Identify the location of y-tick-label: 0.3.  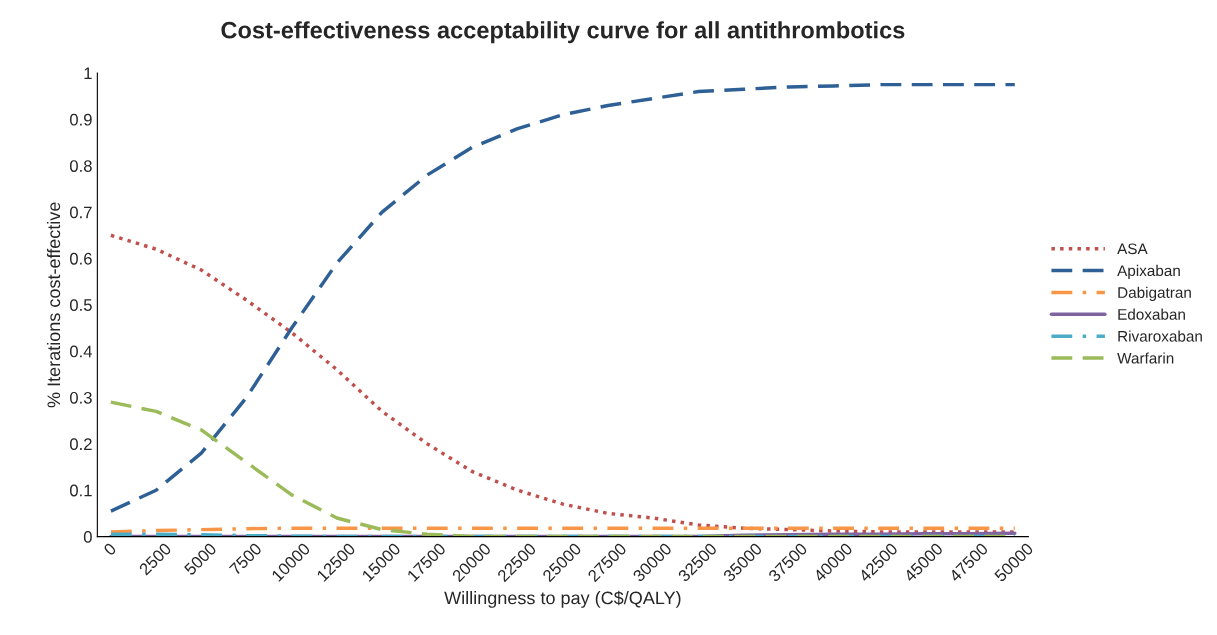
(80, 397).